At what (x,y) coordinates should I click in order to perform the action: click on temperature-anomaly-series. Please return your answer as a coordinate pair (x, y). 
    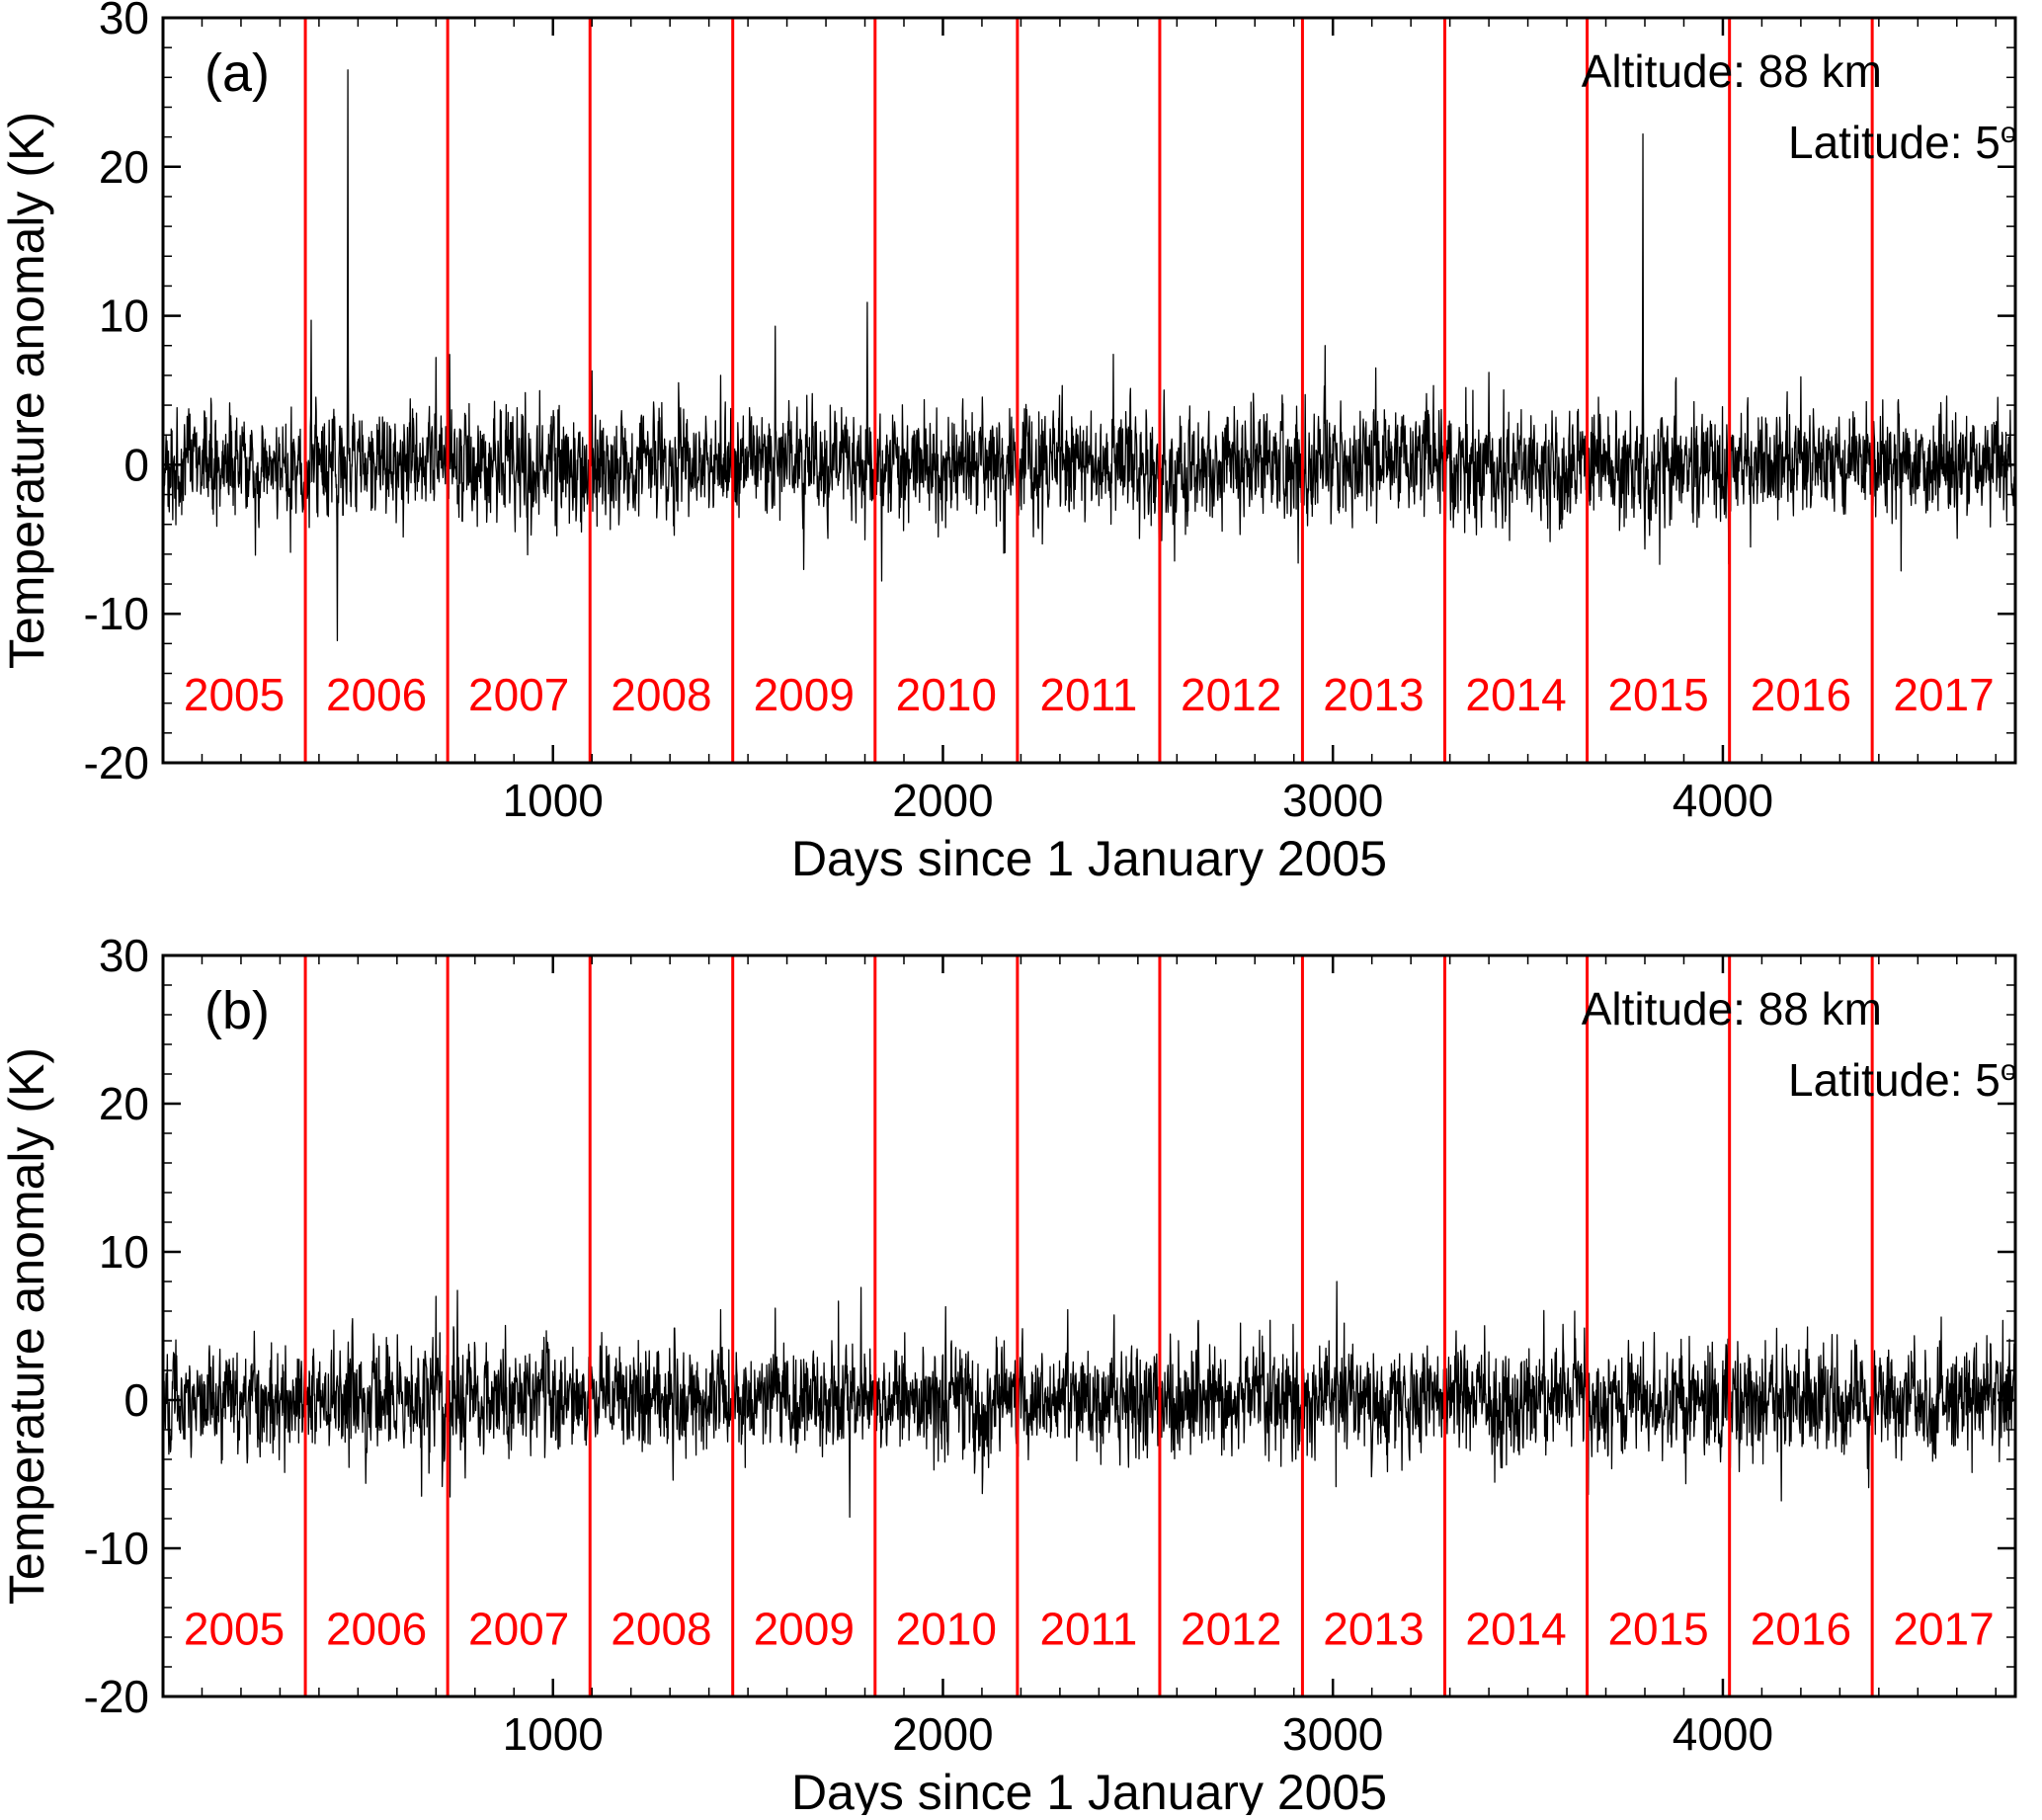
    Looking at the image, I should click on (1089, 1400).